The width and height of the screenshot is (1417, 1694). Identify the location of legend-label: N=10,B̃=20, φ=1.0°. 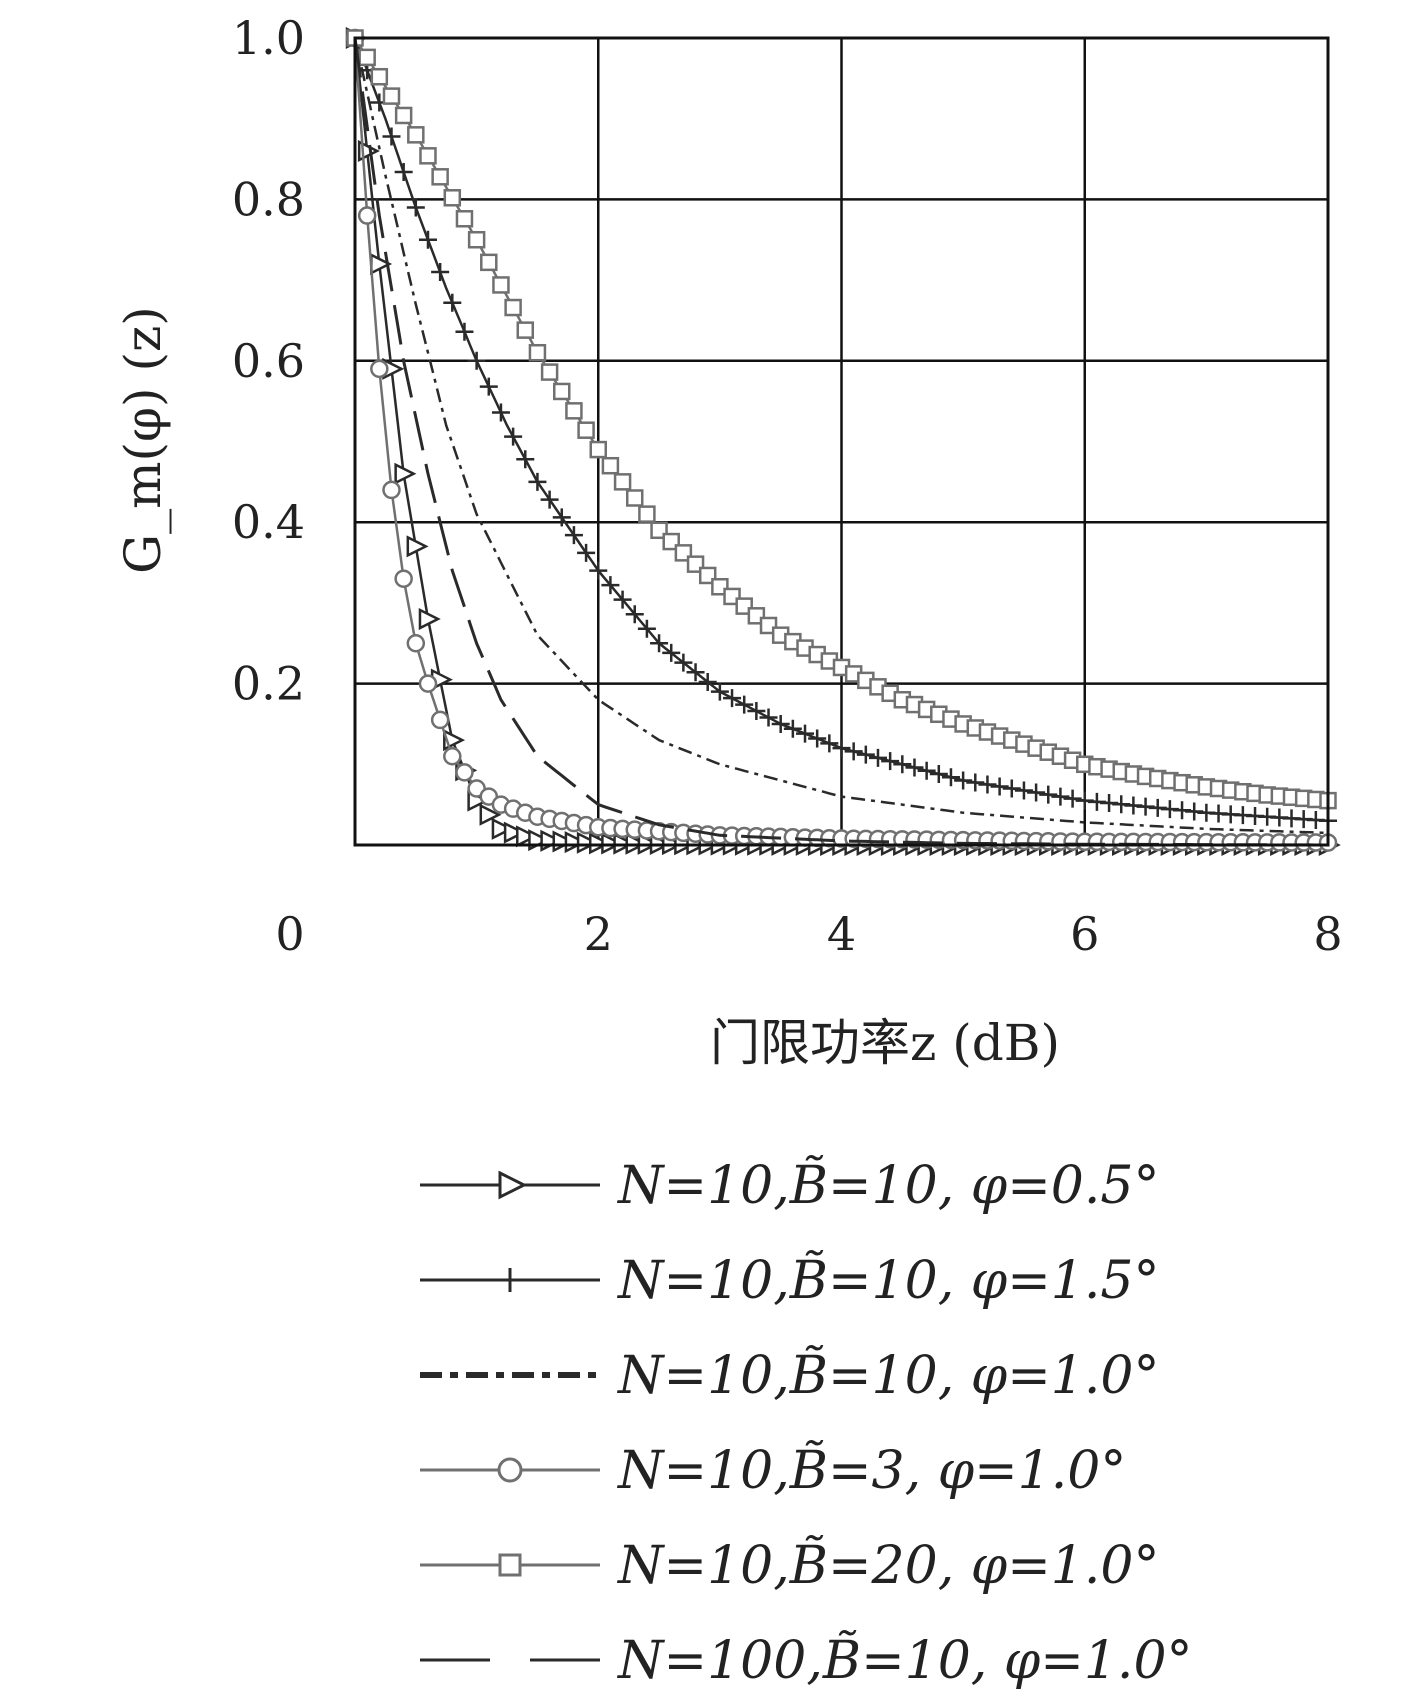
(887, 1565).